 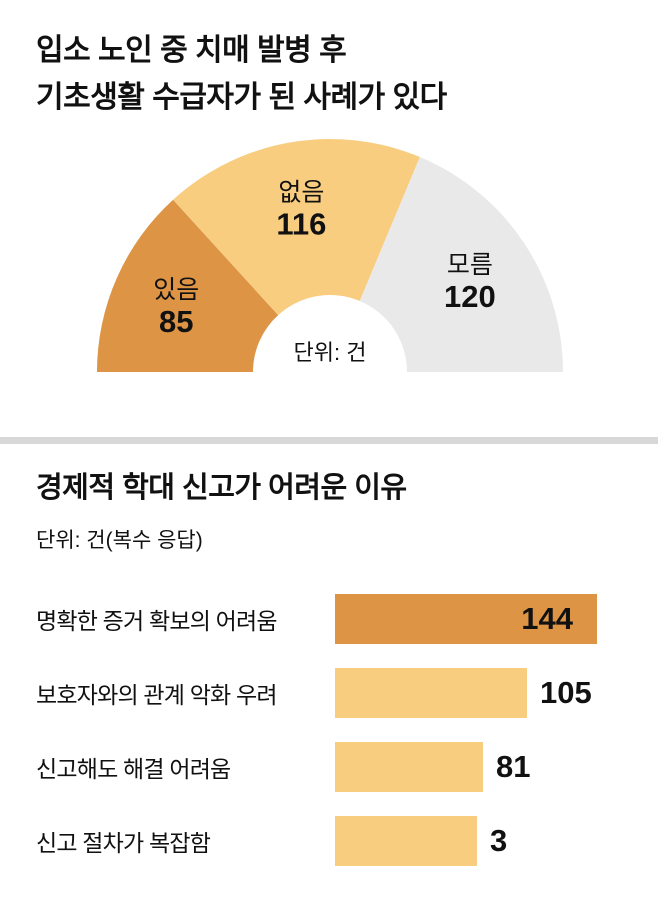 I want to click on bar-chart-unit-label: 단위: 건(복수 응답), so click(x=119, y=540).